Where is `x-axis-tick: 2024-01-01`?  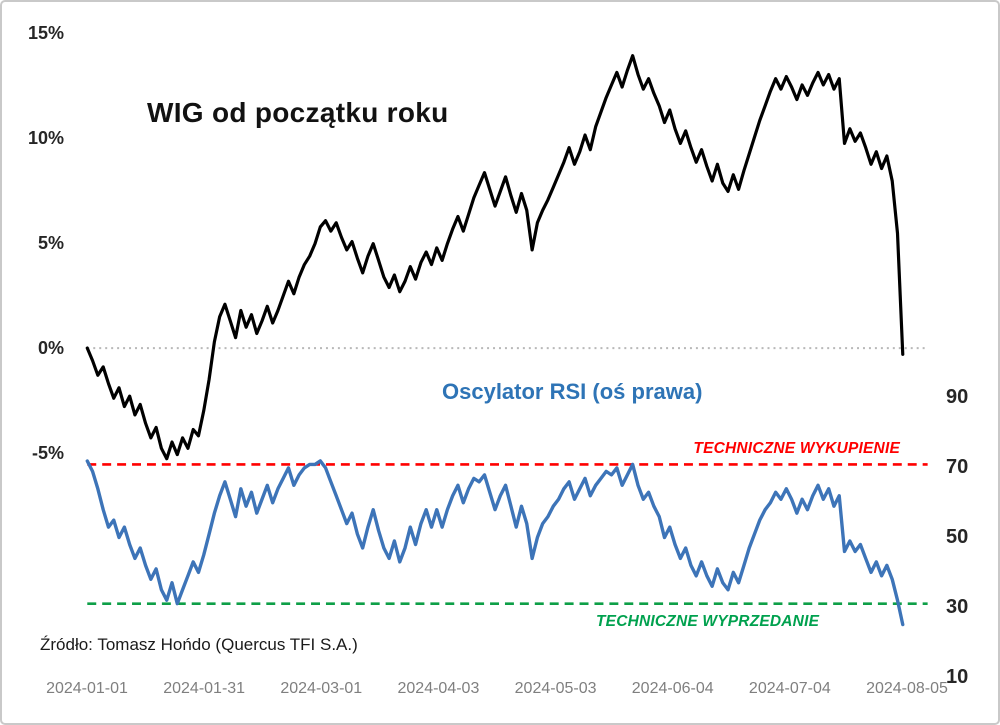
x-axis-tick: 2024-01-01 is located at coordinates (87, 688).